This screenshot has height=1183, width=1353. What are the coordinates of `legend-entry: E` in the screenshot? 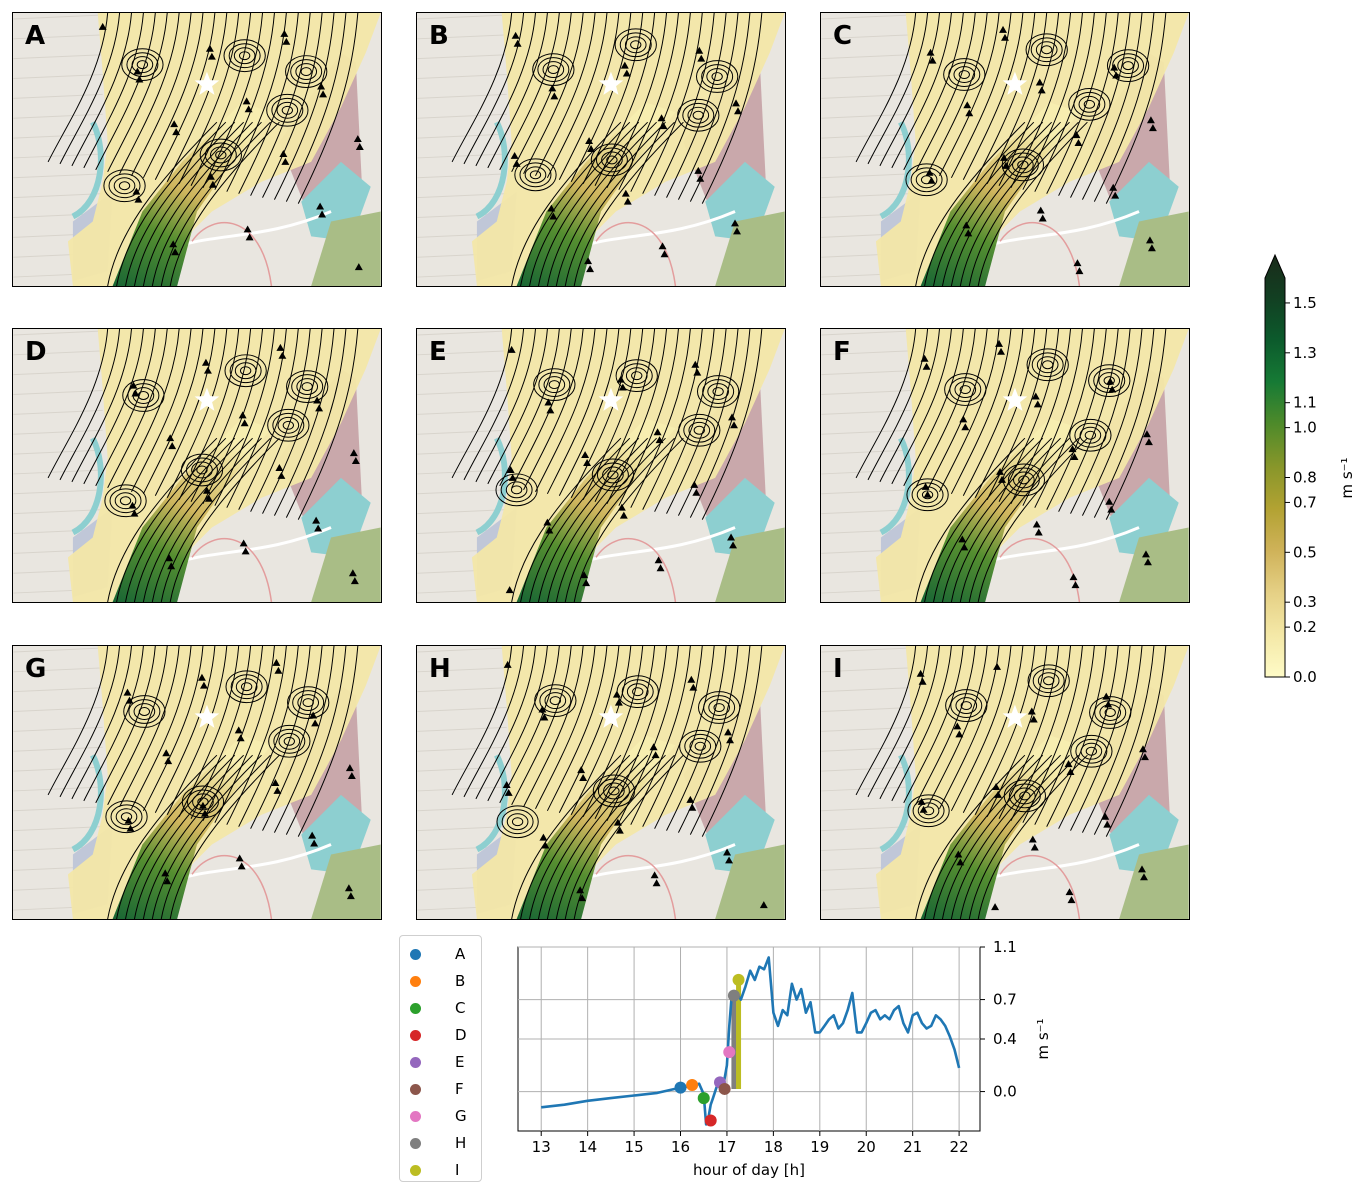 It's located at (440, 1062).